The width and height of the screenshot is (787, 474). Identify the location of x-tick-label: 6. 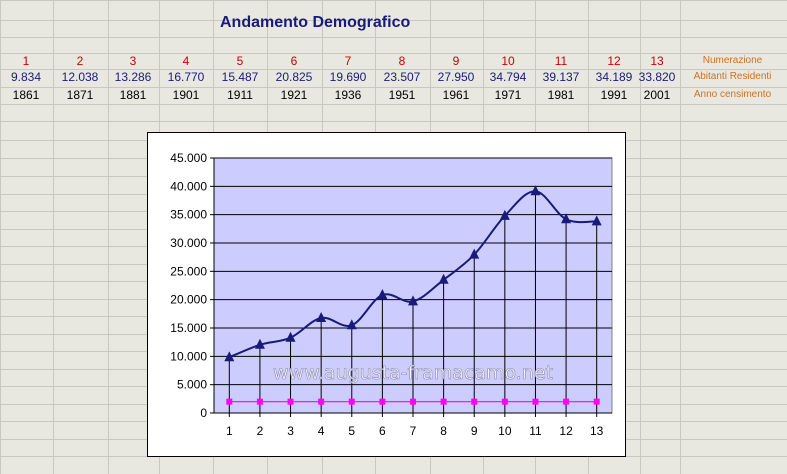
(382, 431).